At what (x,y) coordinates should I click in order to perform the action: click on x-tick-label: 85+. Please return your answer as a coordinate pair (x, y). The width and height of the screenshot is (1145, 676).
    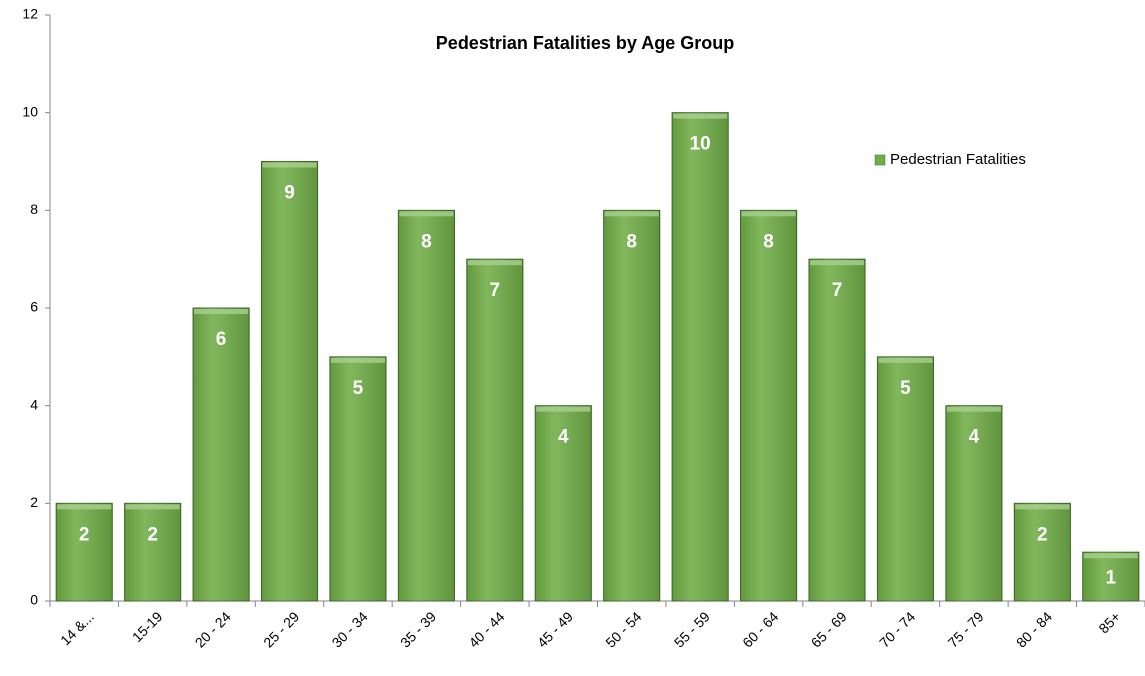
    Looking at the image, I should click on (1109, 622).